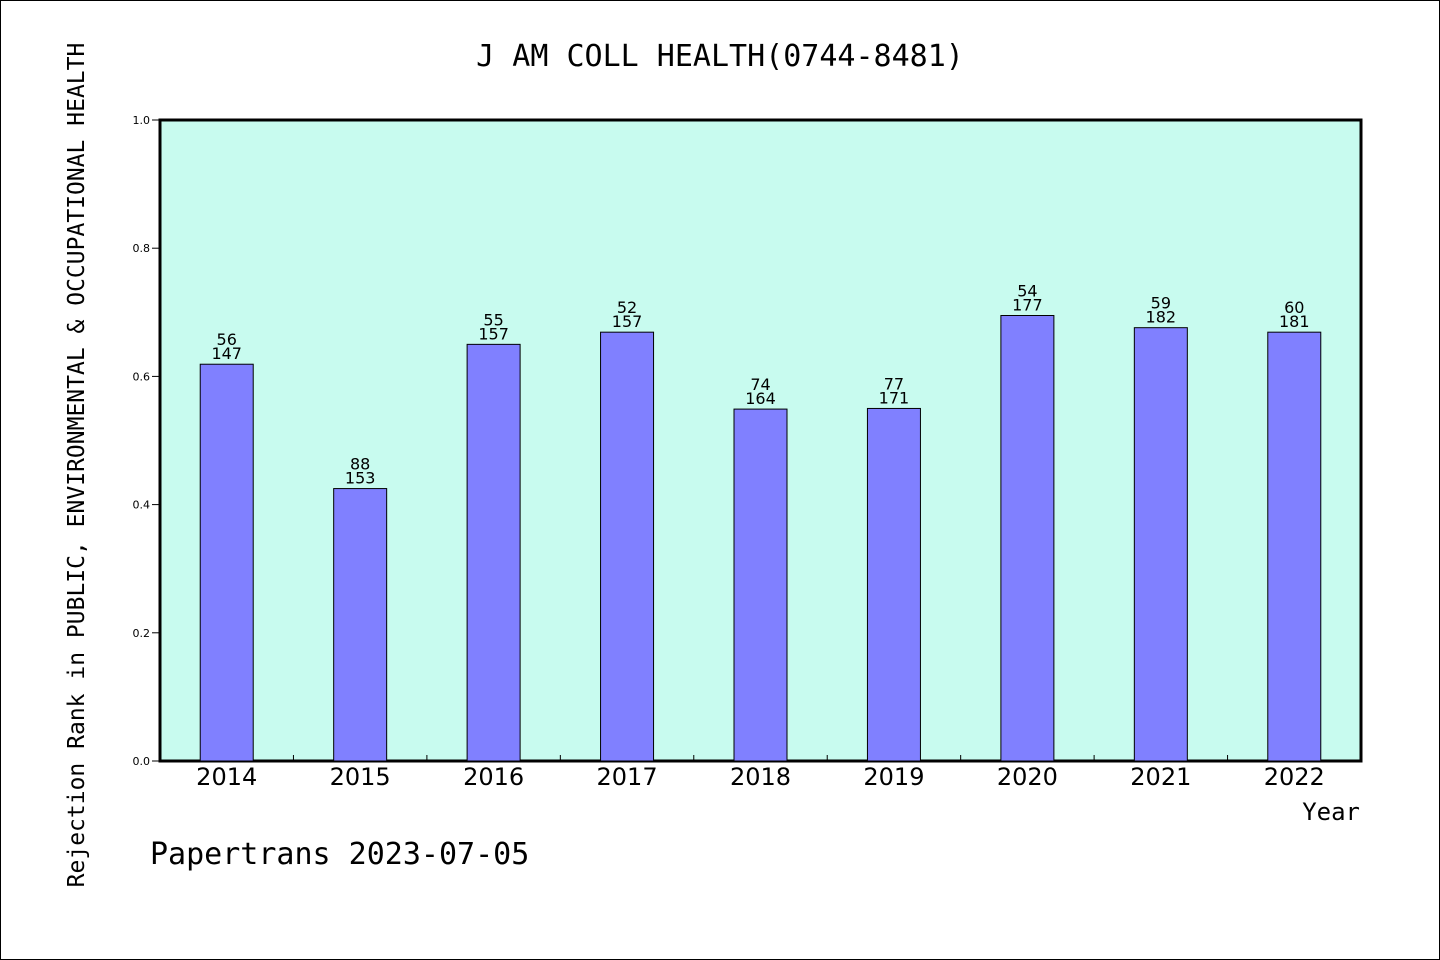 This screenshot has height=960, width=1440. Describe the element at coordinates (1294, 307) in the screenshot. I see `bar-rank-label: 60` at that location.